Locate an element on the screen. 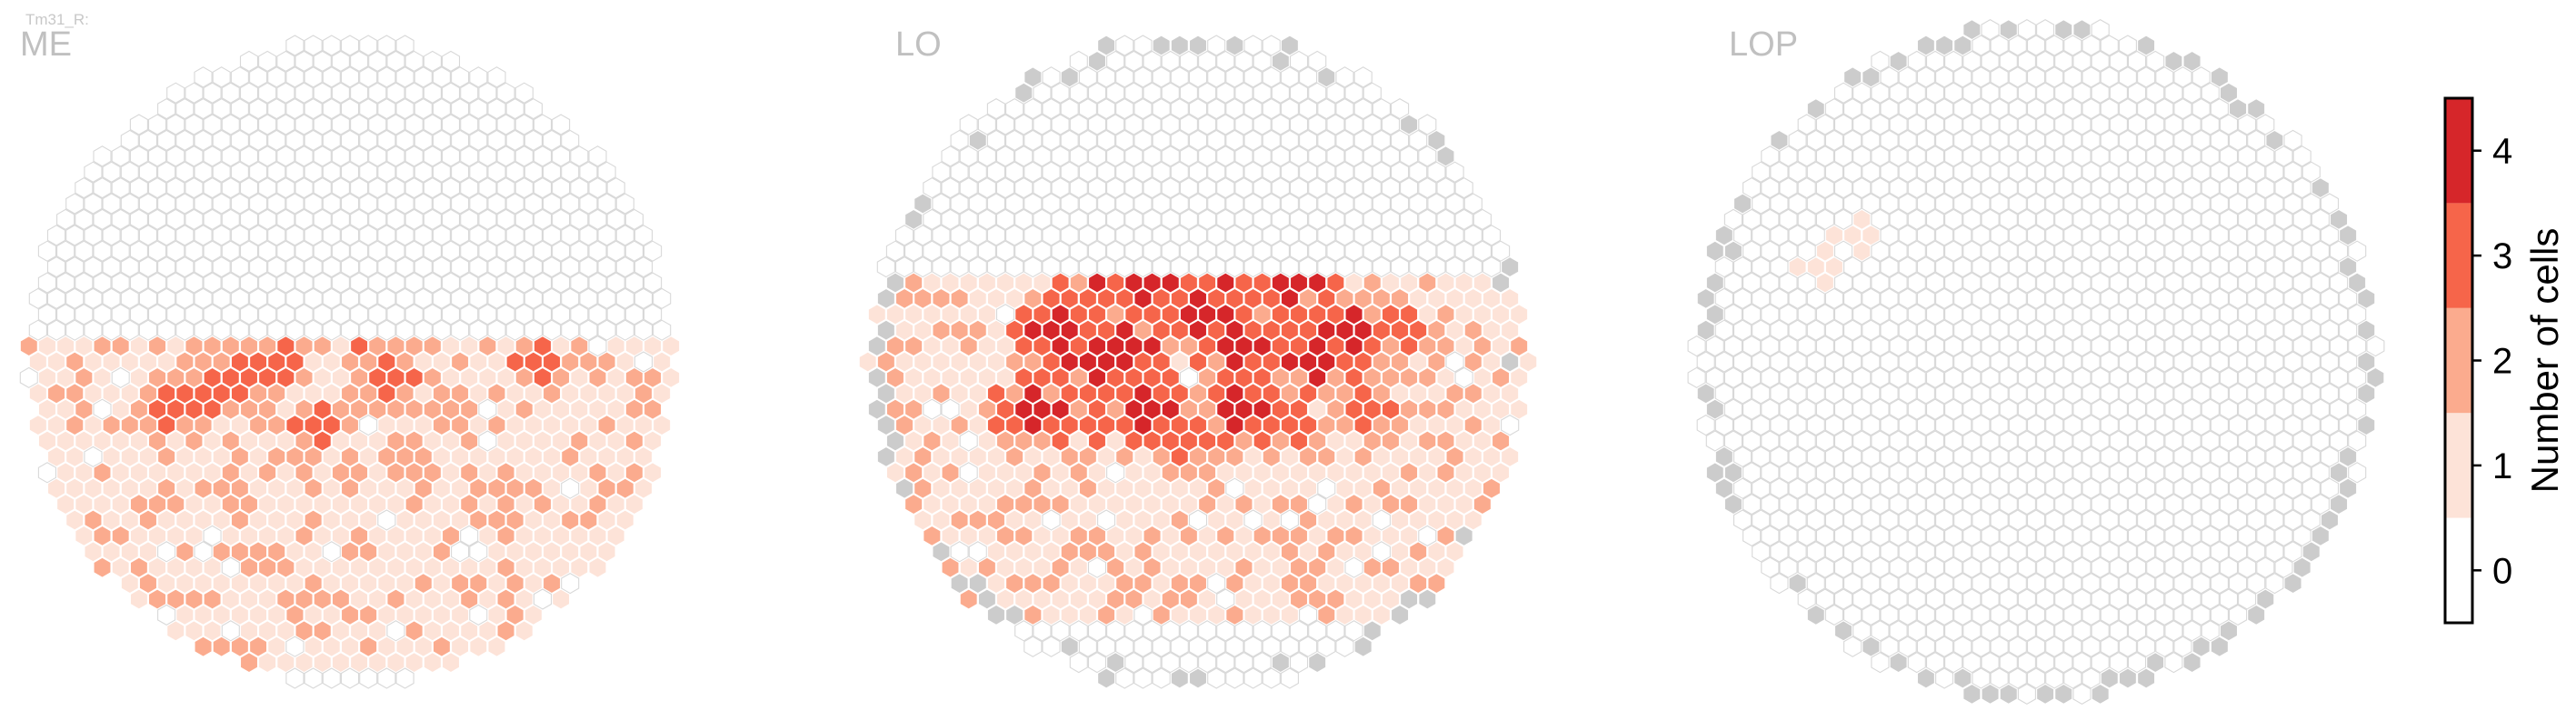 This screenshot has height=721, width=2576. colorbar-tick-label: 3 is located at coordinates (2502, 256).